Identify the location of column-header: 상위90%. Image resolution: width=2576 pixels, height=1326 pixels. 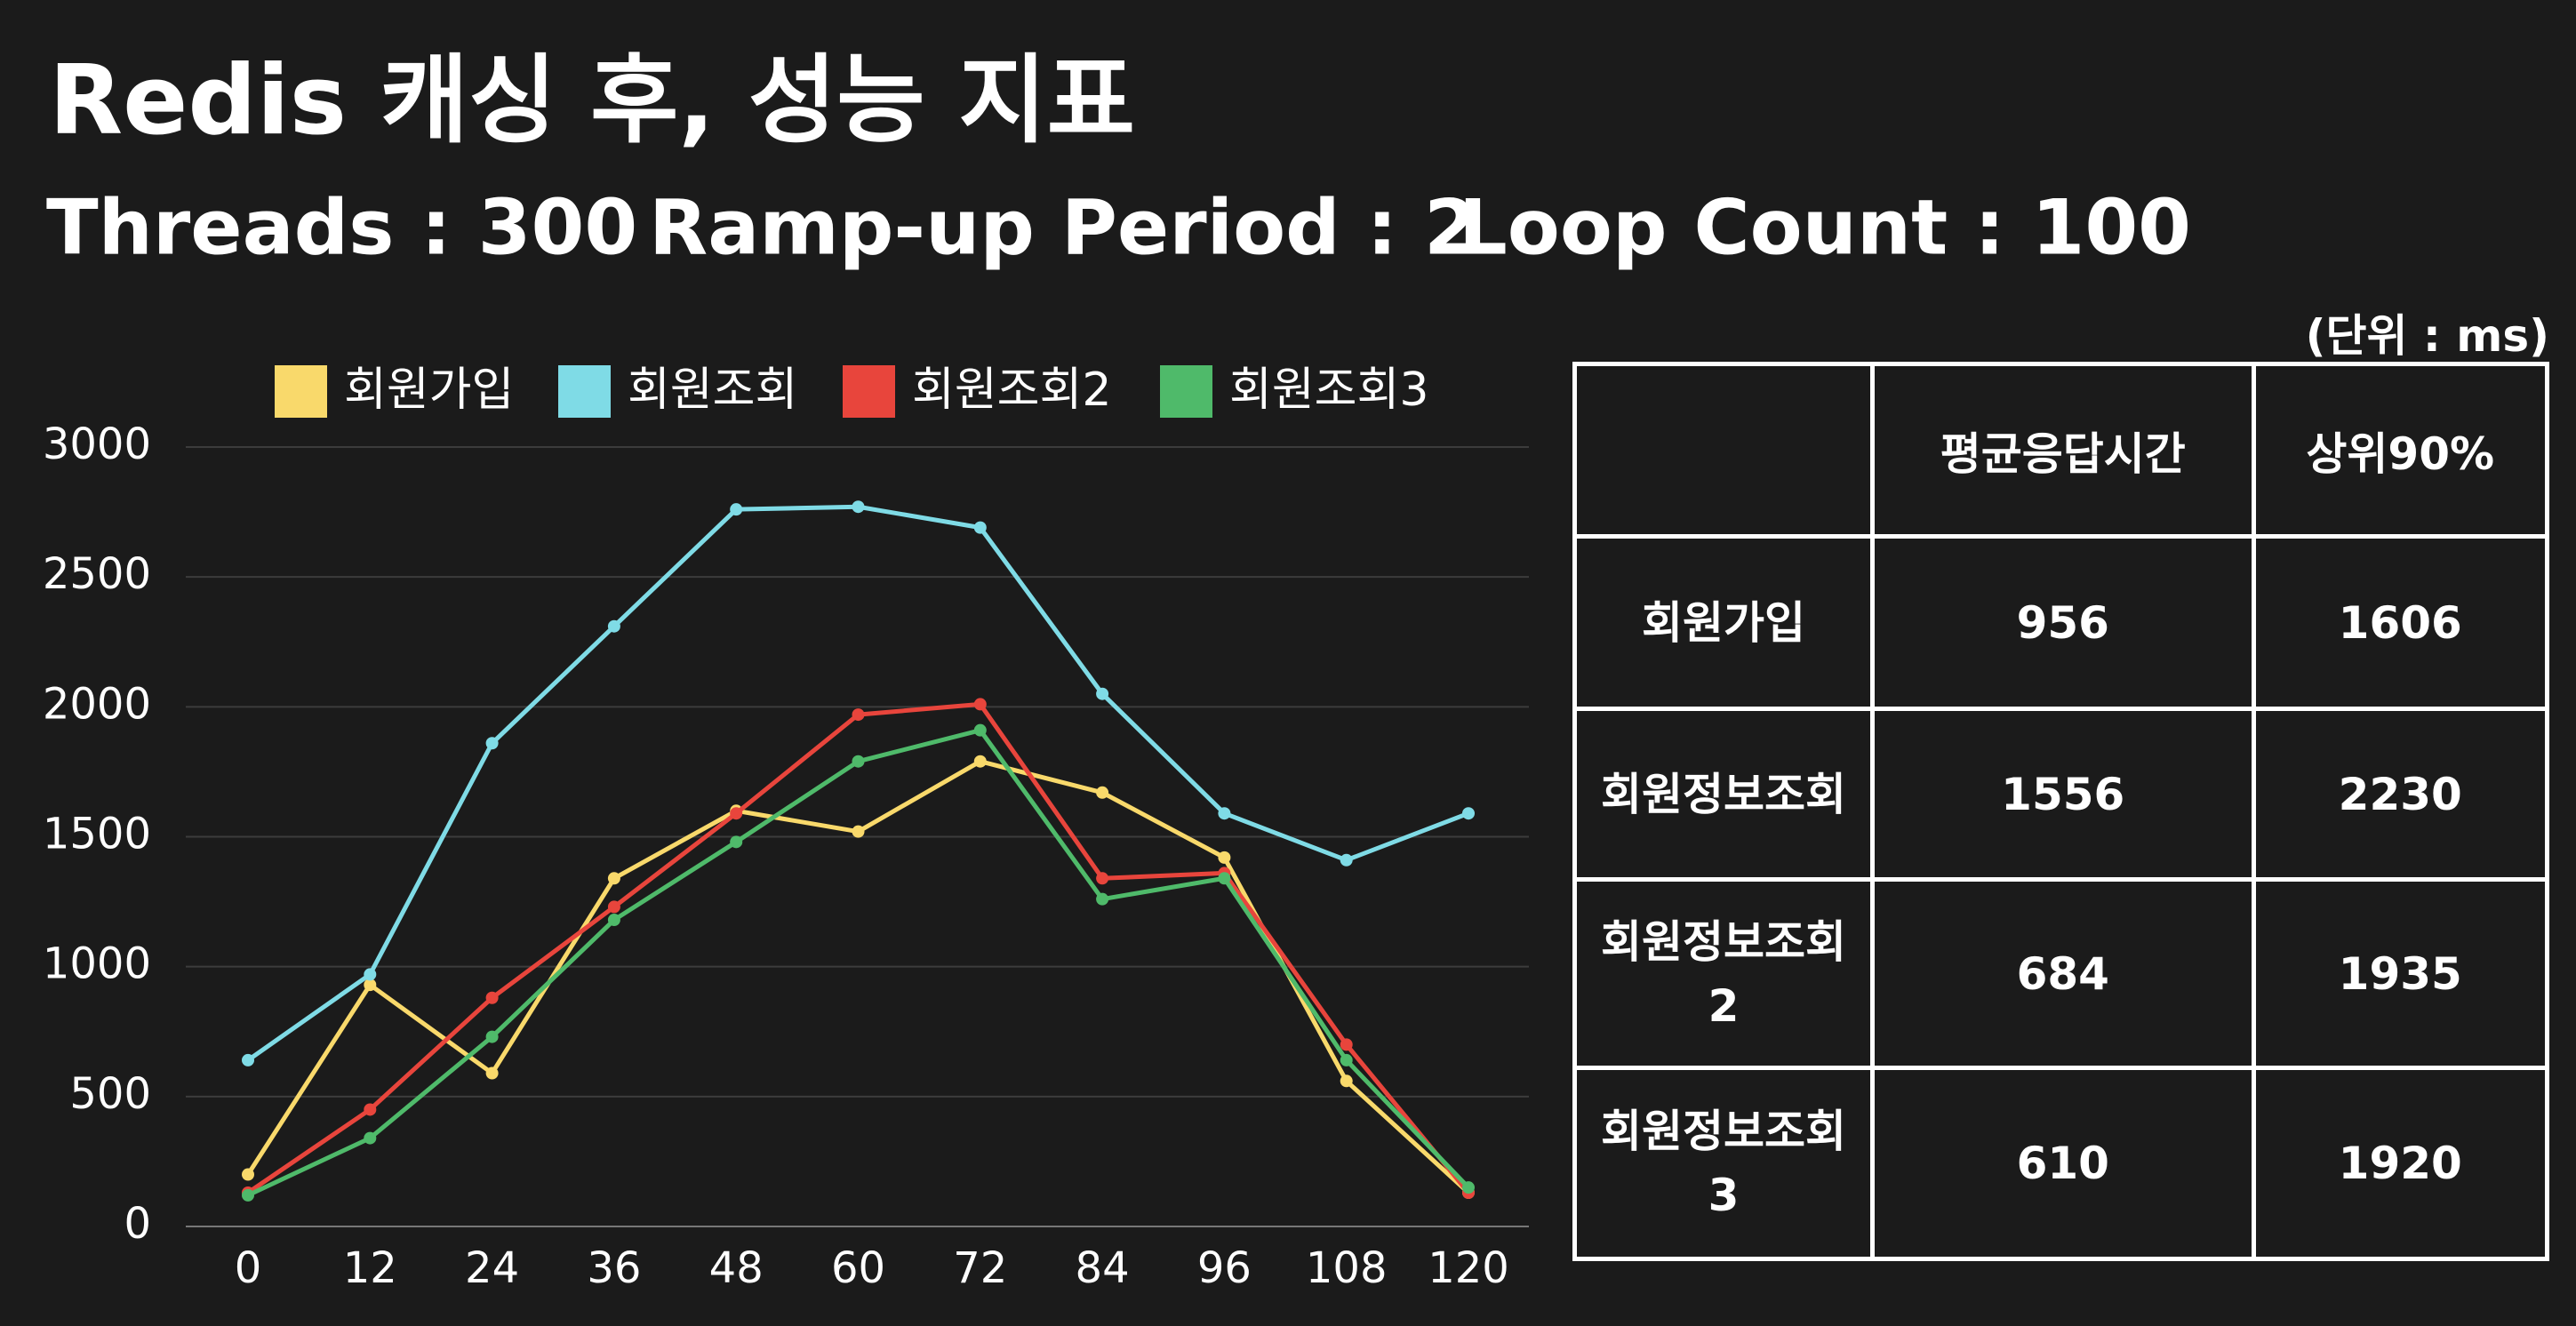
(2400, 451).